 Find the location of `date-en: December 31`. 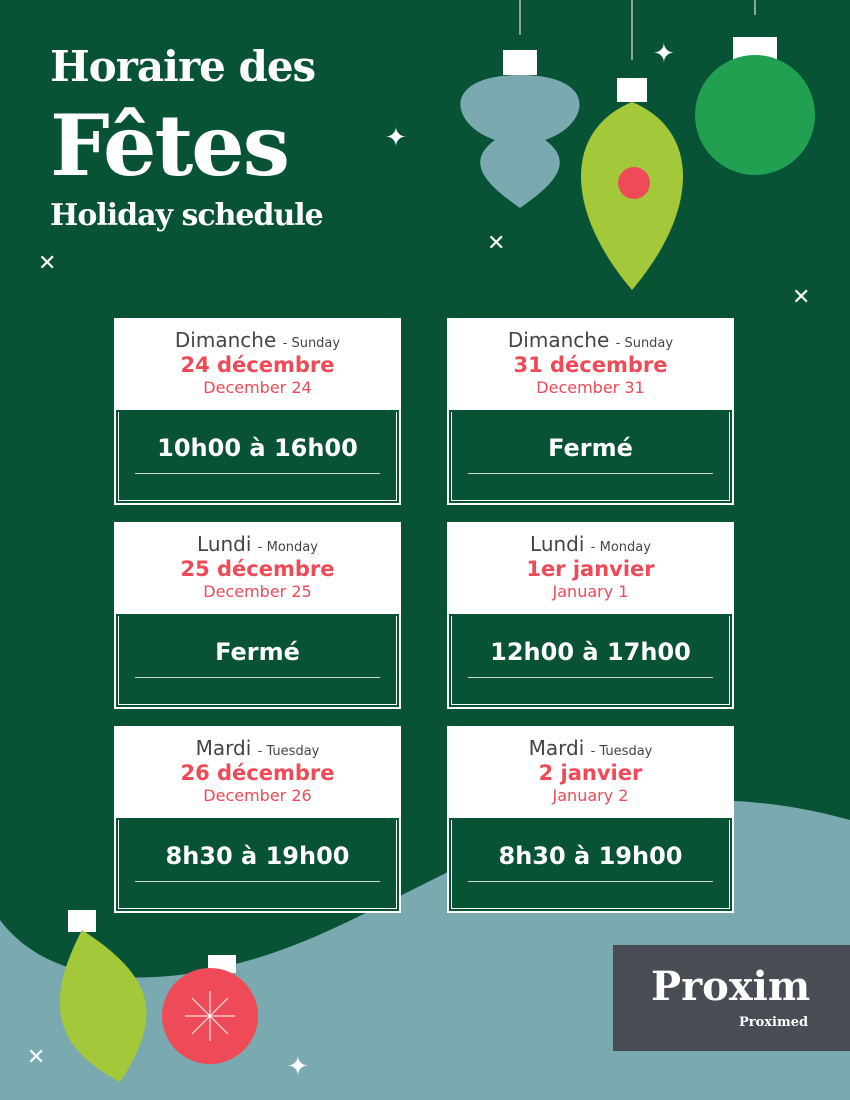

date-en: December 31 is located at coordinates (590, 387).